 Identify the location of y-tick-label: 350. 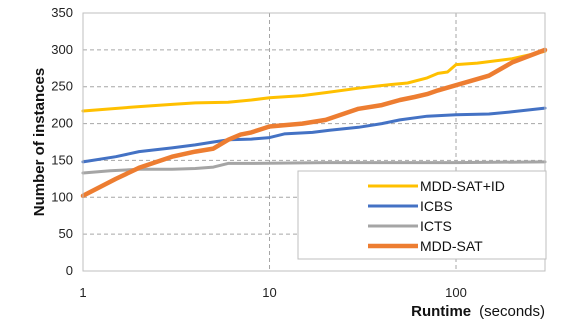
(62, 12).